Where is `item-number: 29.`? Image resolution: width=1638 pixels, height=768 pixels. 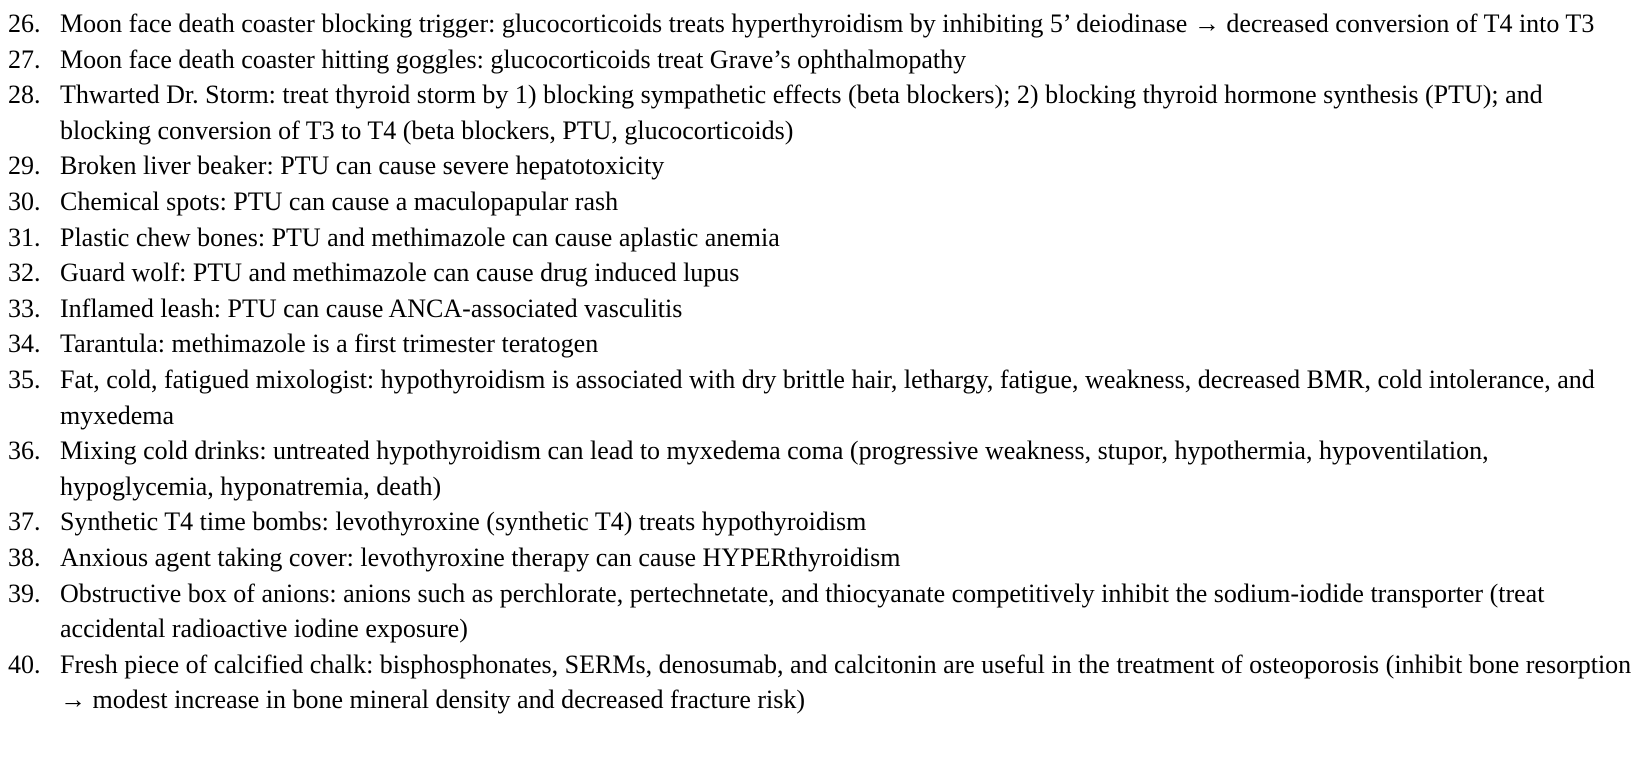 item-number: 29. is located at coordinates (24, 166).